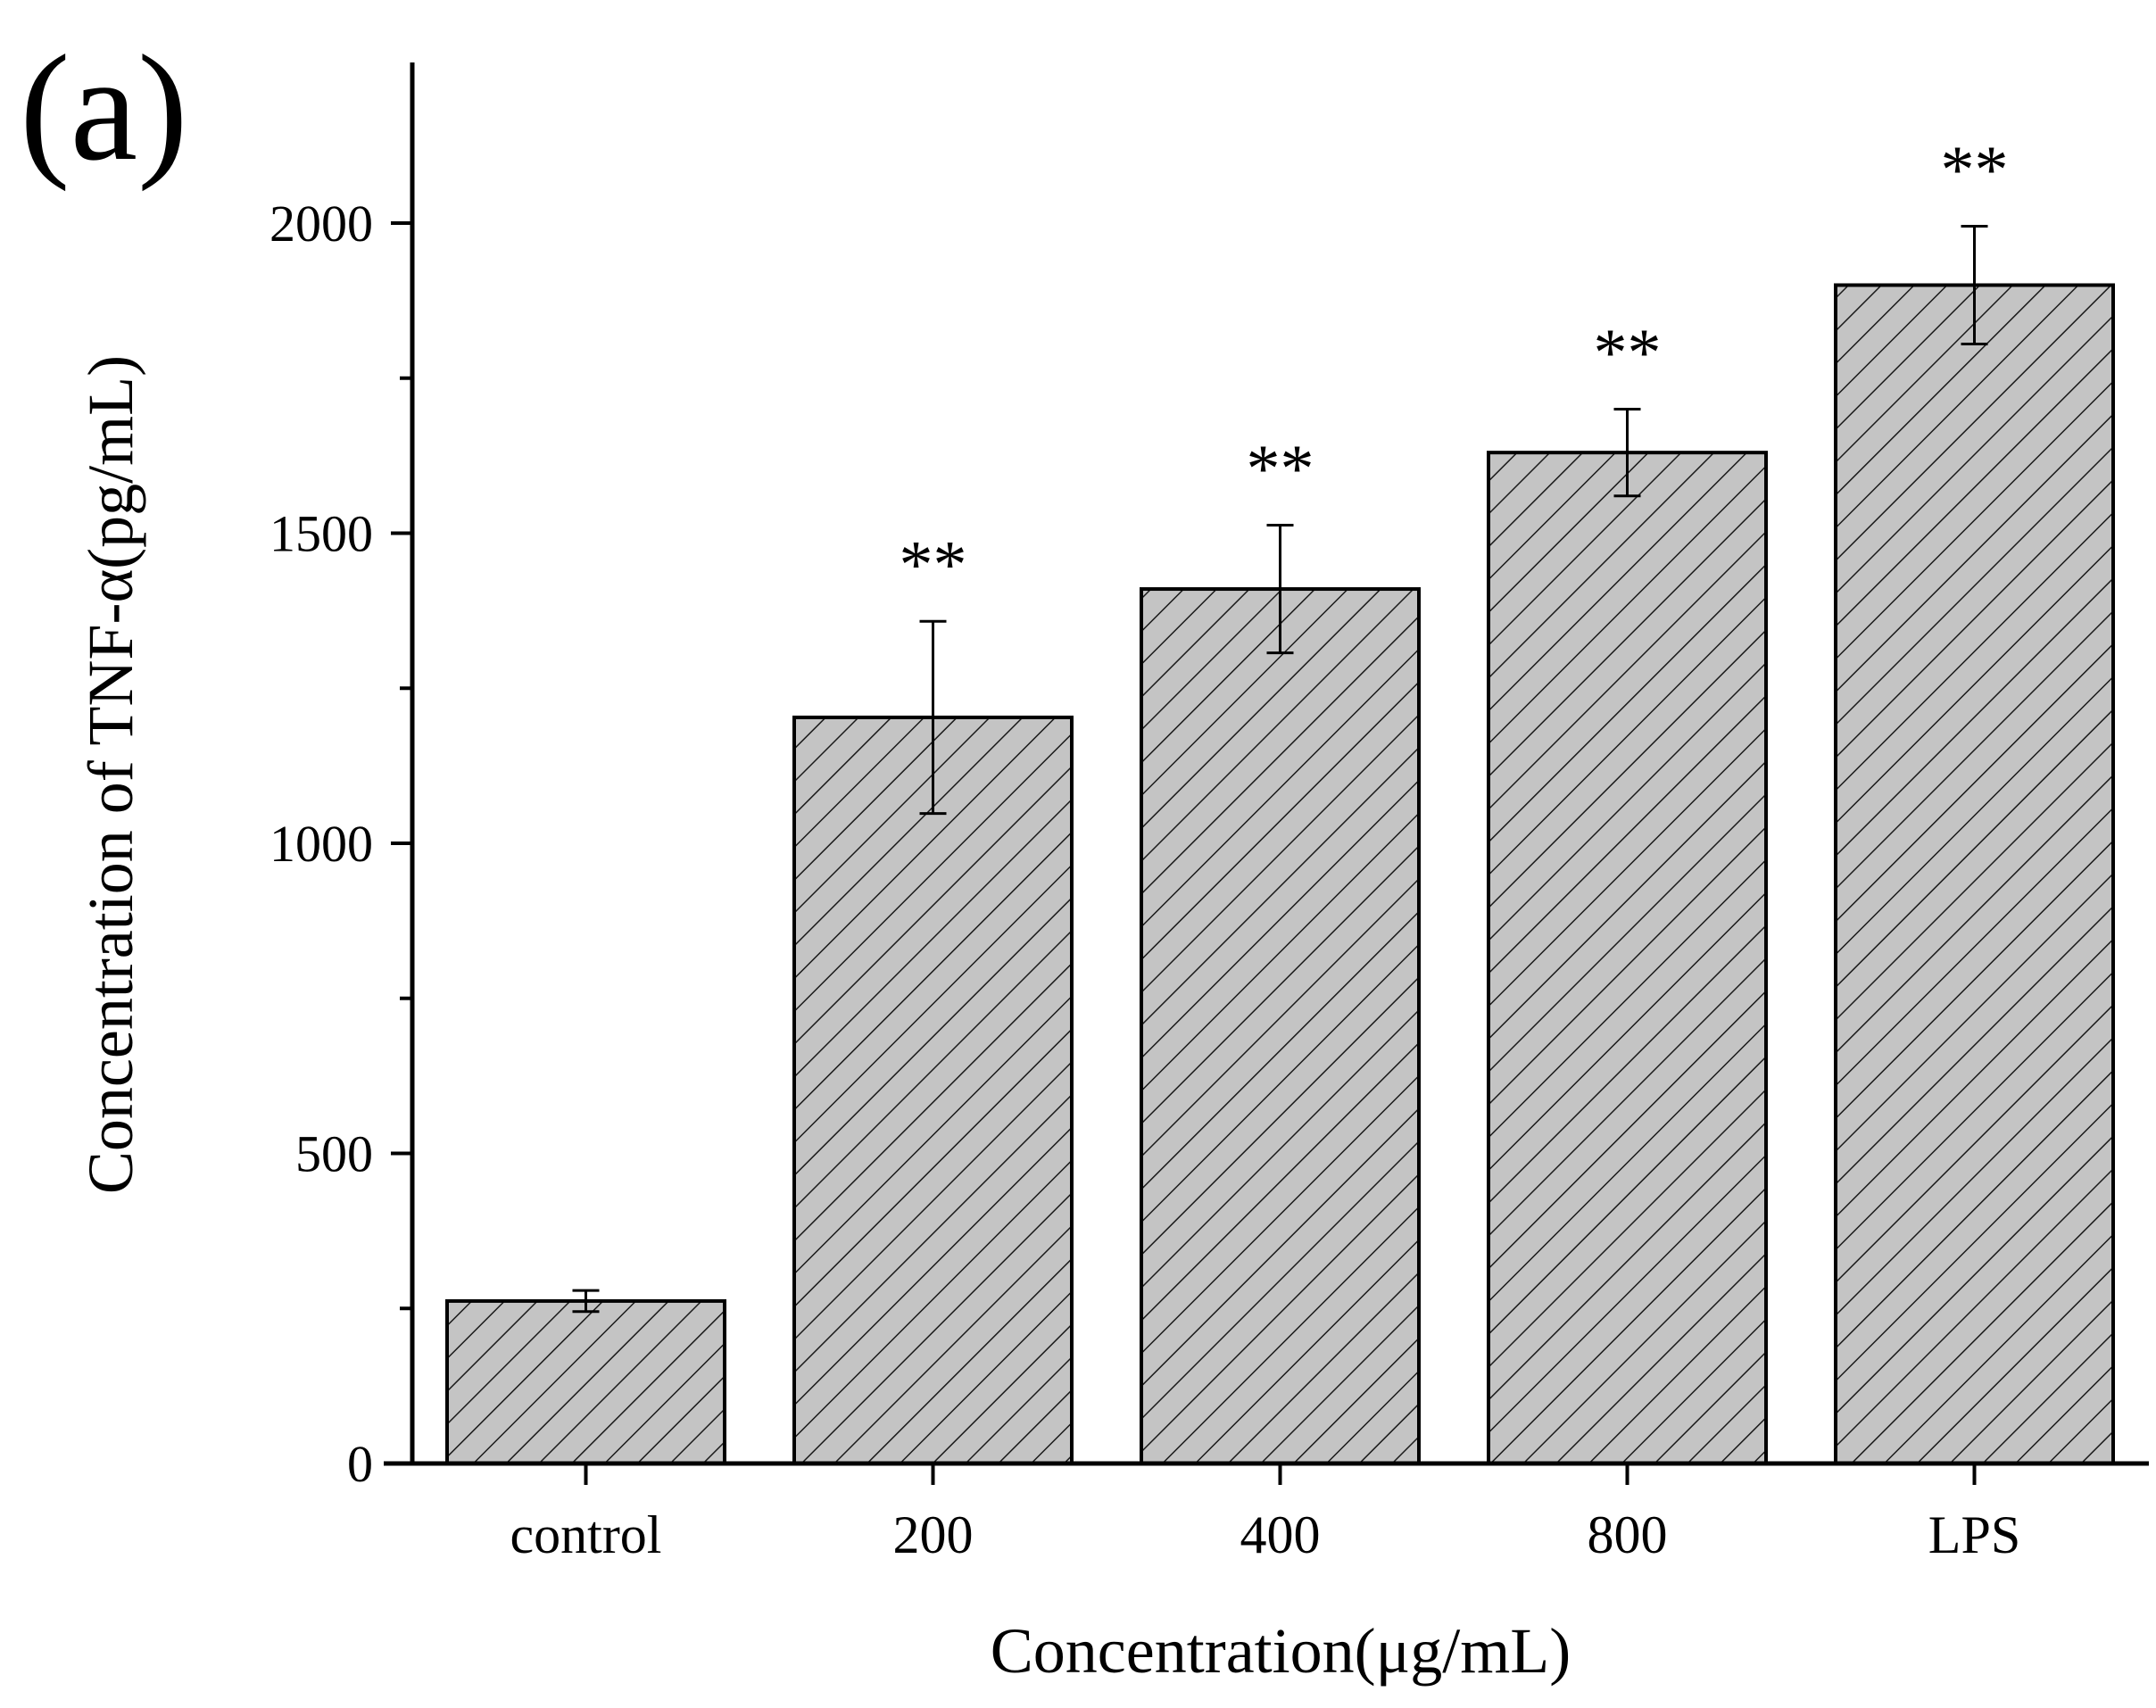 The width and height of the screenshot is (2156, 1708). Describe the element at coordinates (585, 1382) in the screenshot. I see `bar-control` at that location.